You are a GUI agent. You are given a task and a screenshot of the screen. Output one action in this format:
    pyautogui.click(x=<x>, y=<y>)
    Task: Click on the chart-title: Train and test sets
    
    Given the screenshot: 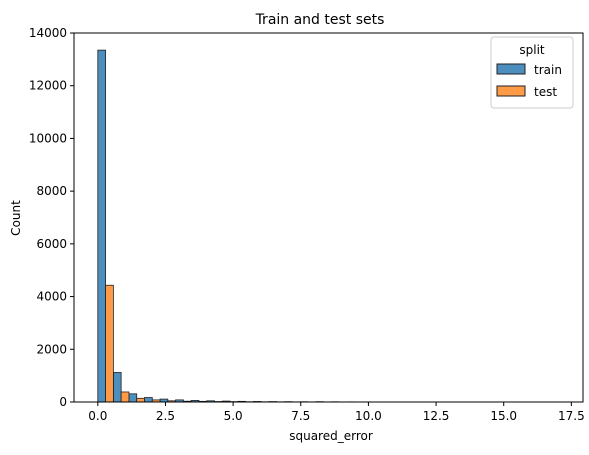 What is the action you would take?
    pyautogui.click(x=320, y=20)
    